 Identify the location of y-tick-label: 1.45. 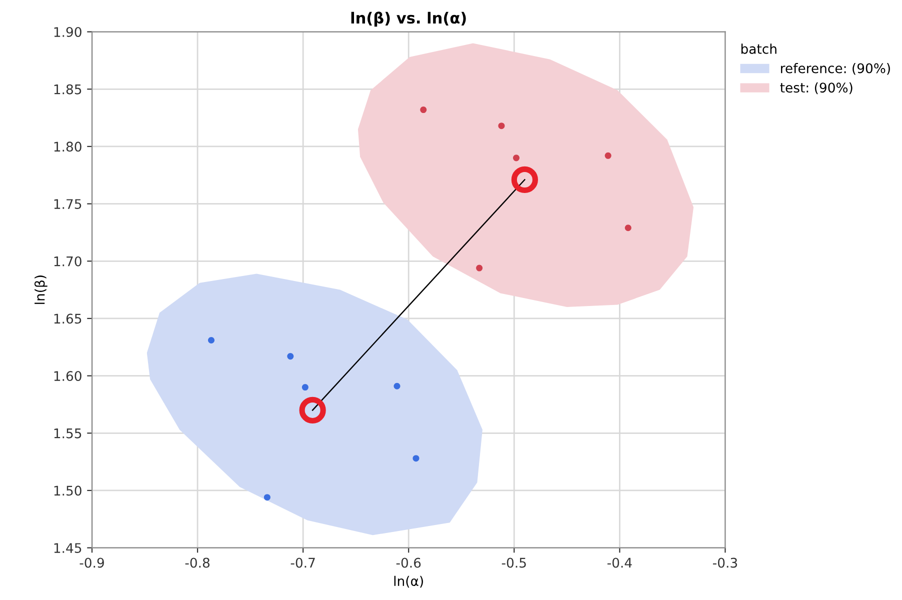
(68, 548).